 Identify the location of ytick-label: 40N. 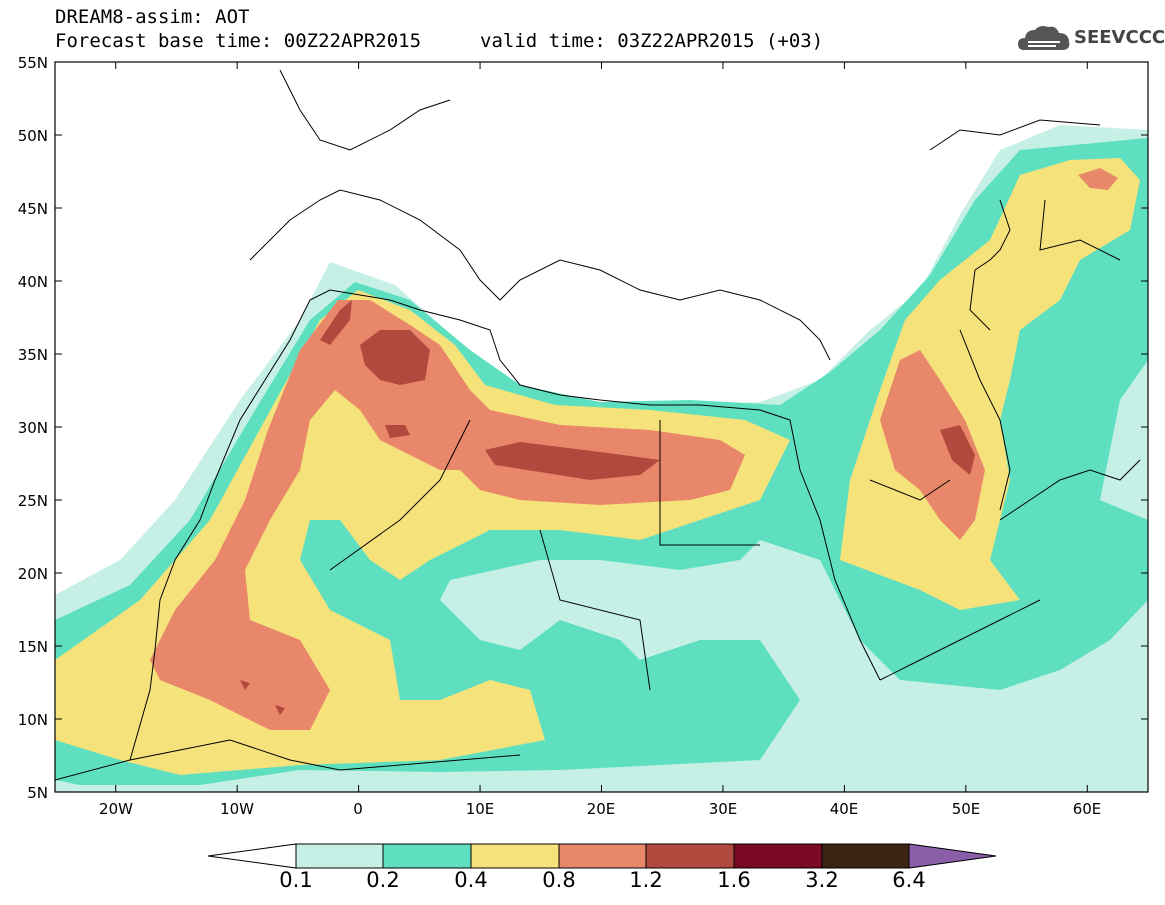
(32, 282).